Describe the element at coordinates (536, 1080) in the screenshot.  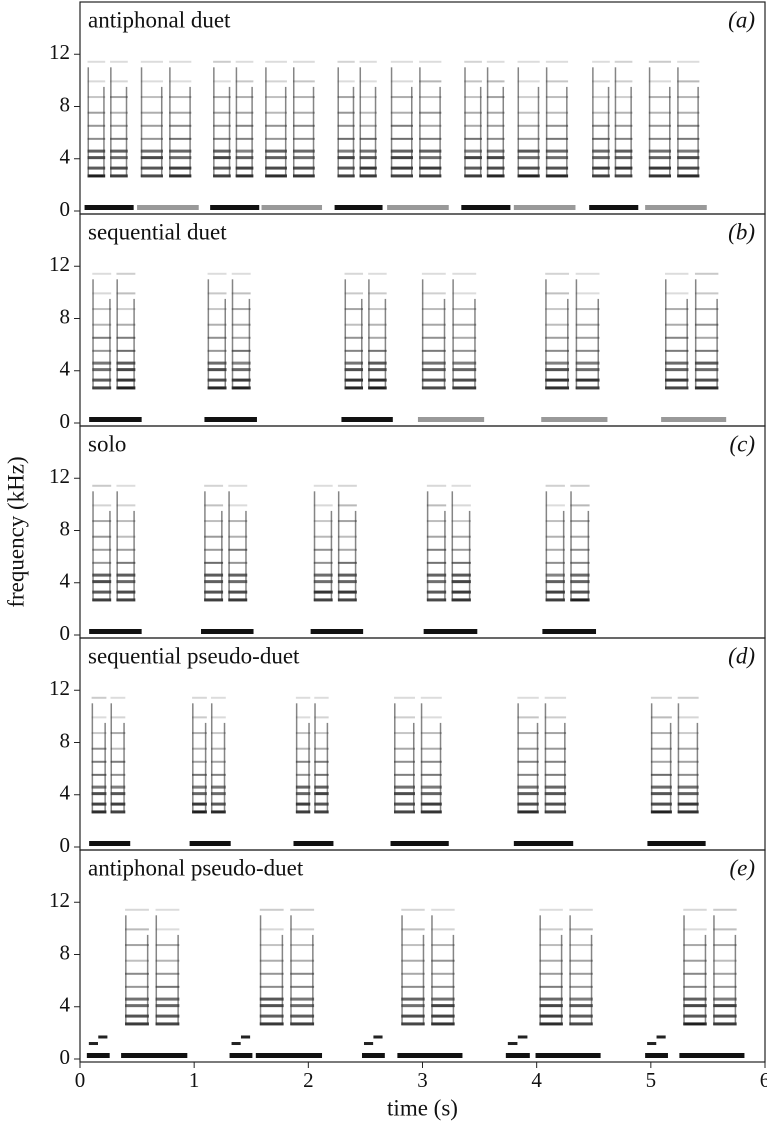
I see `x-tick-label: 4` at that location.